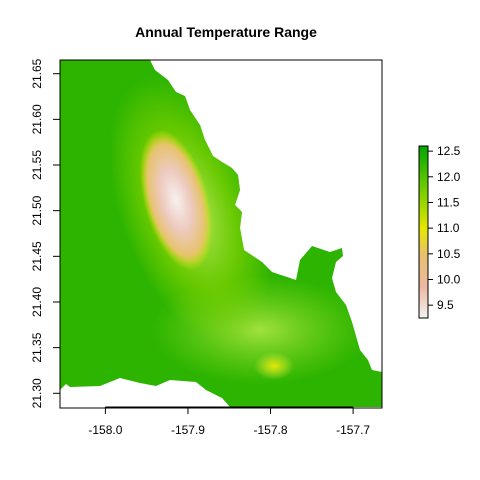 Image resolution: width=480 pixels, height=480 pixels. I want to click on legend-tick-label: 12.0, so click(449, 177).